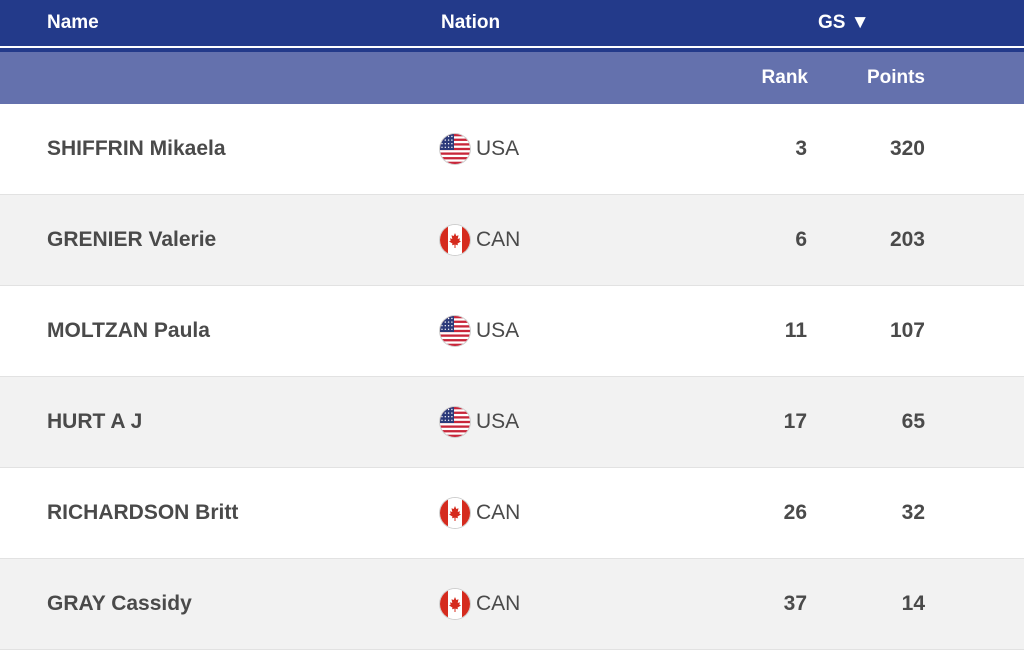  I want to click on table-row: MOLTZAN Paula USA 11 107, so click(512, 331).